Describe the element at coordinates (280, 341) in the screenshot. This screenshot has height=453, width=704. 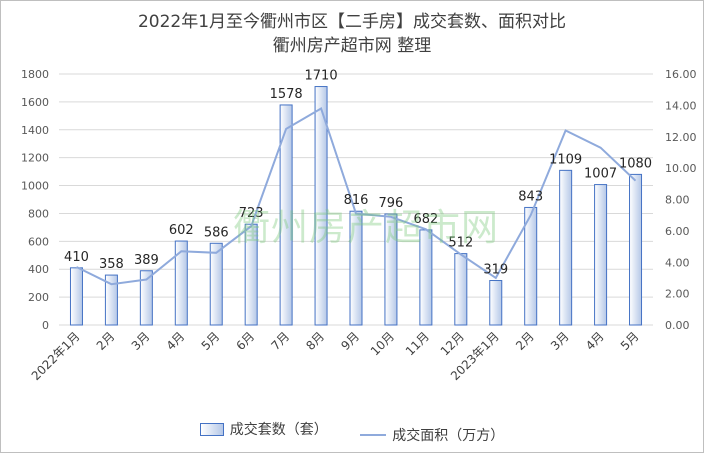
I see `x-axis-tick-label: 7月` at that location.